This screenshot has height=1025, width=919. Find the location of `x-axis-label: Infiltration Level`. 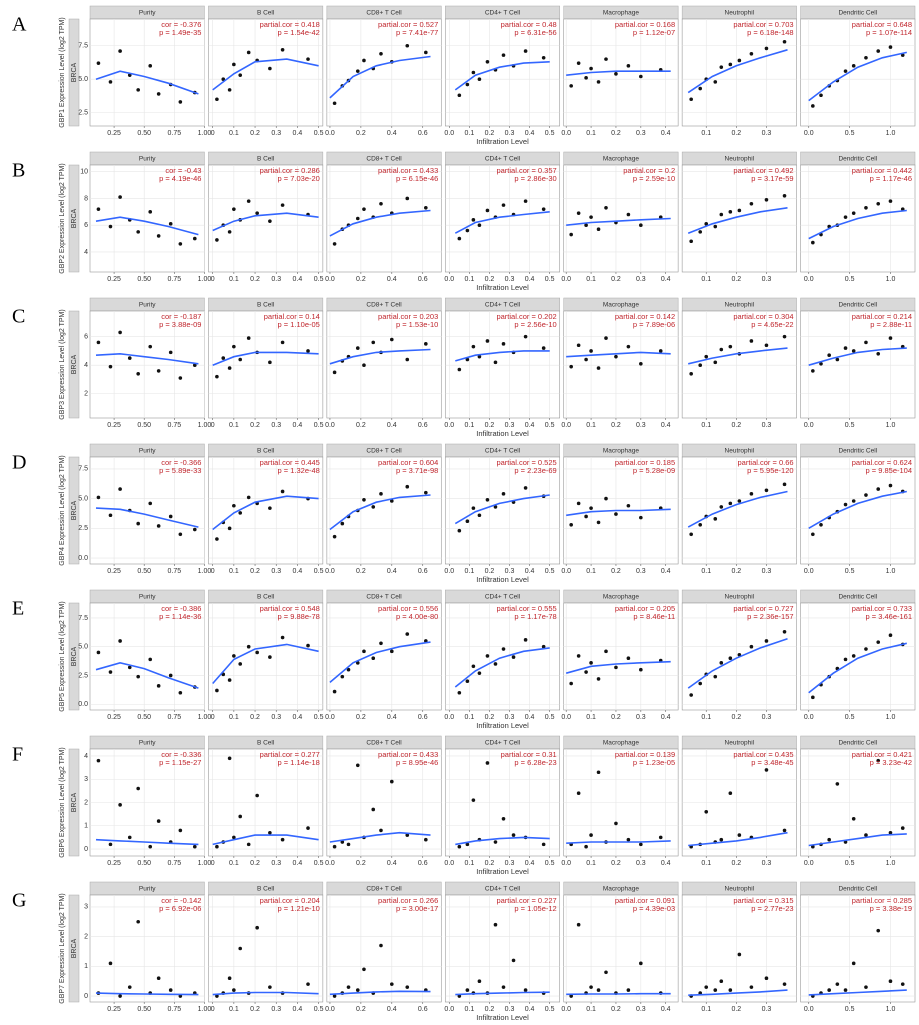

x-axis-label: Infiltration Level is located at coordinates (502, 141).